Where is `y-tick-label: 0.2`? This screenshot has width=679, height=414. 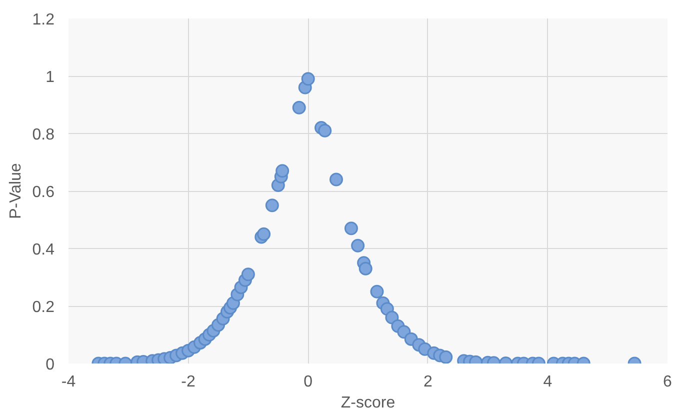 y-tick-label: 0.2 is located at coordinates (43, 307).